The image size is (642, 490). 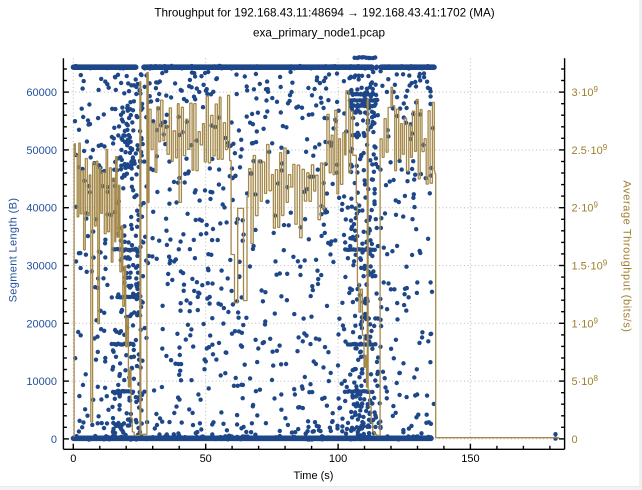 What do you see at coordinates (585, 208) in the screenshot?
I see `svg-text: 2·10⁹` at bounding box center [585, 208].